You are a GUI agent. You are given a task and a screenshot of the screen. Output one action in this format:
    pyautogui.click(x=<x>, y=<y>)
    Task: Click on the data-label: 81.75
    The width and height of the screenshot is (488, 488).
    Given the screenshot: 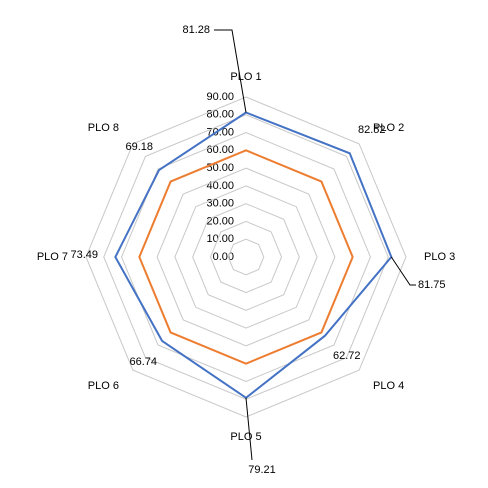 What is the action you would take?
    pyautogui.click(x=432, y=285)
    